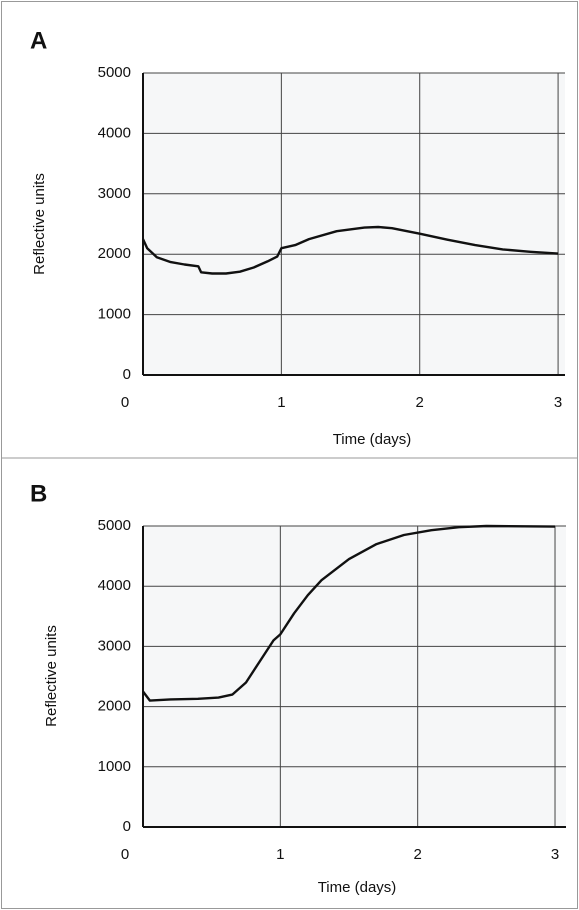 This screenshot has width=579, height=910. What do you see at coordinates (38, 493) in the screenshot?
I see `panel-label: B` at bounding box center [38, 493].